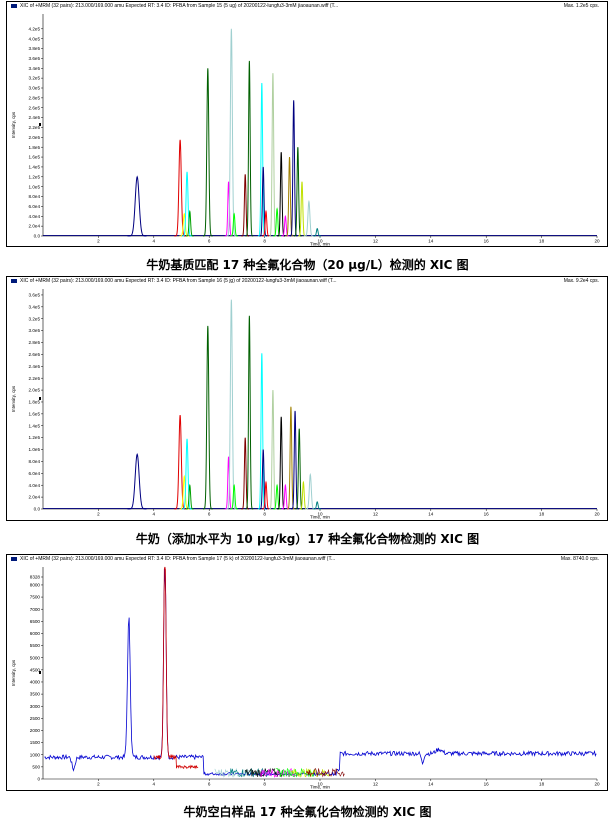  Describe the element at coordinates (35, 742) in the screenshot. I see `y-tick-label: 1500` at that location.